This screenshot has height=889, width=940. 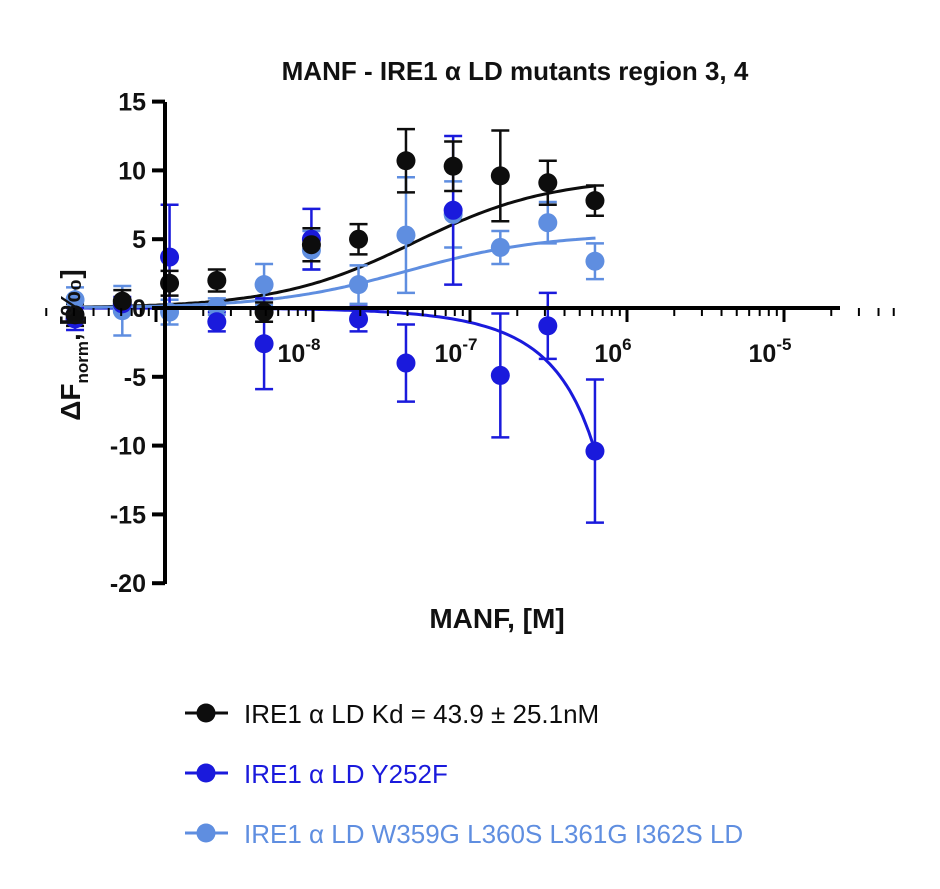 What do you see at coordinates (132, 103) in the screenshot?
I see `y-tick-label: 15` at bounding box center [132, 103].